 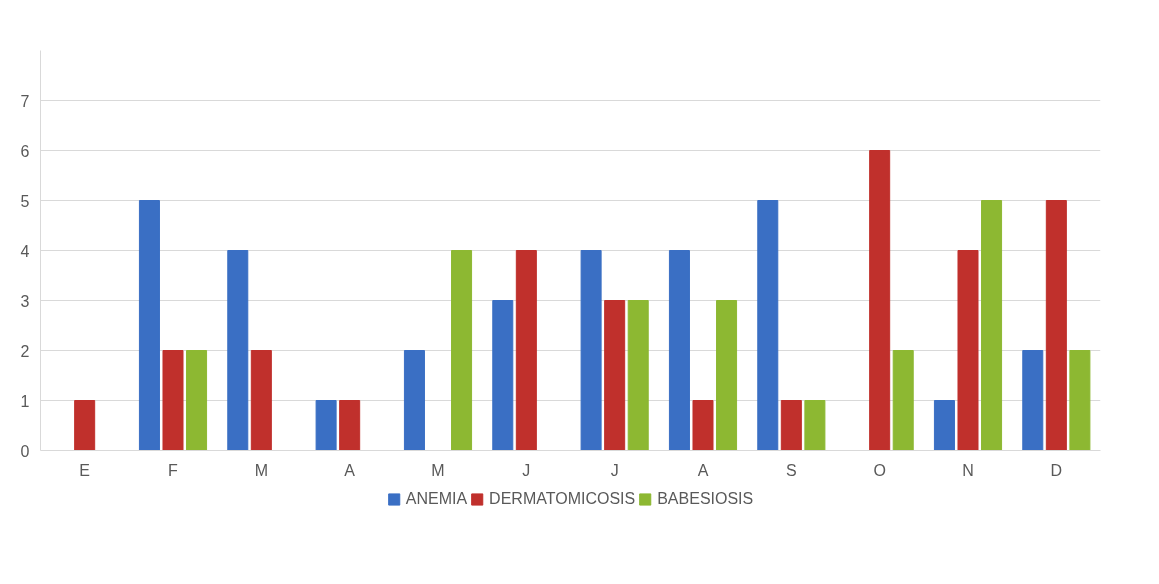 What do you see at coordinates (791, 470) in the screenshot?
I see `x-tick-label: S` at bounding box center [791, 470].